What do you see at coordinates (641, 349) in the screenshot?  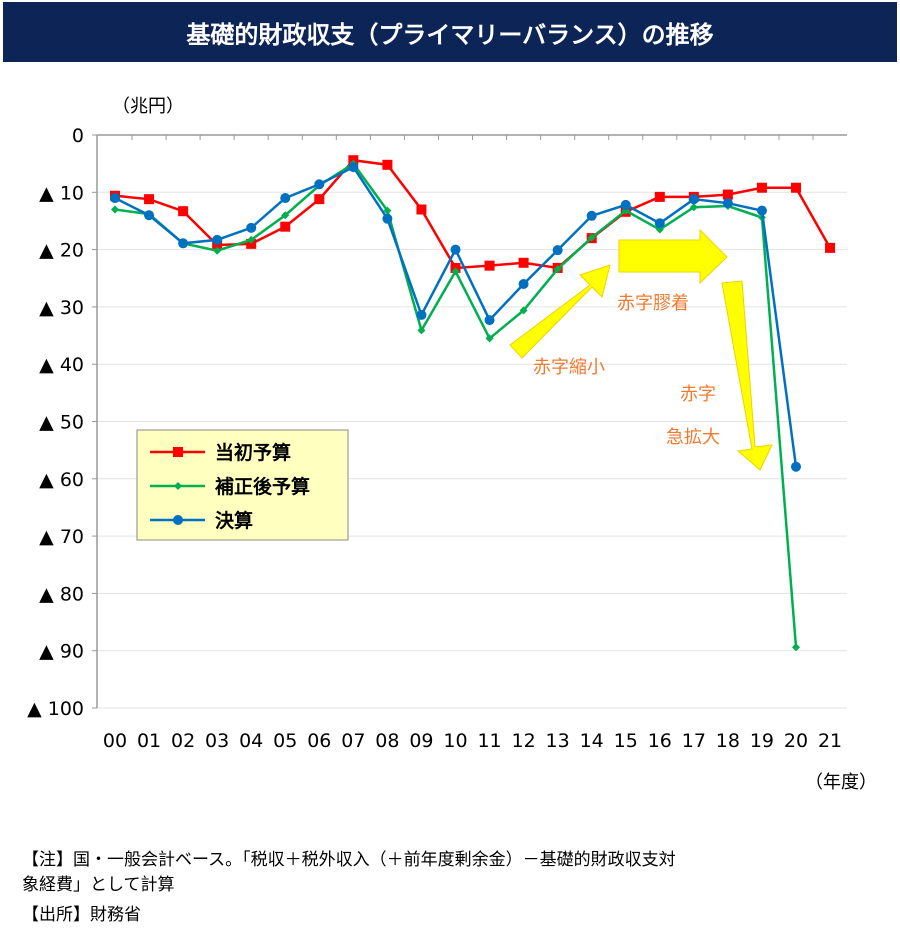 I see `annotation-arrows` at bounding box center [641, 349].